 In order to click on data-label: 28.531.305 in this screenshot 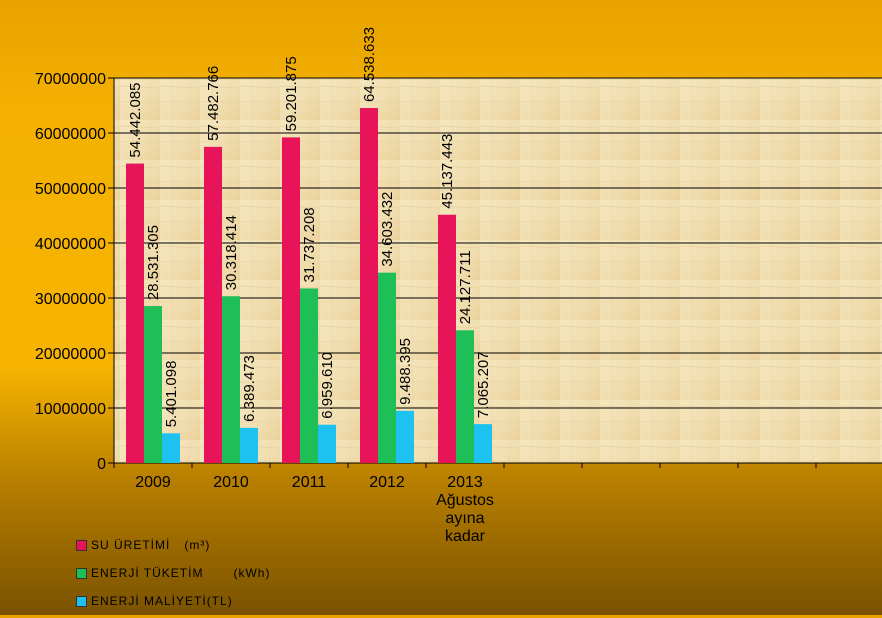, I will do `click(153, 262)`.